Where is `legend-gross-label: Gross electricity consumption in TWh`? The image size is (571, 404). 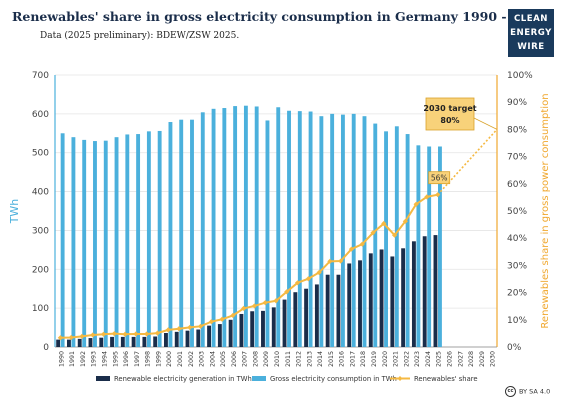
legend-gross-label: Gross electricity consumption in TWh is located at coordinates (333, 379).